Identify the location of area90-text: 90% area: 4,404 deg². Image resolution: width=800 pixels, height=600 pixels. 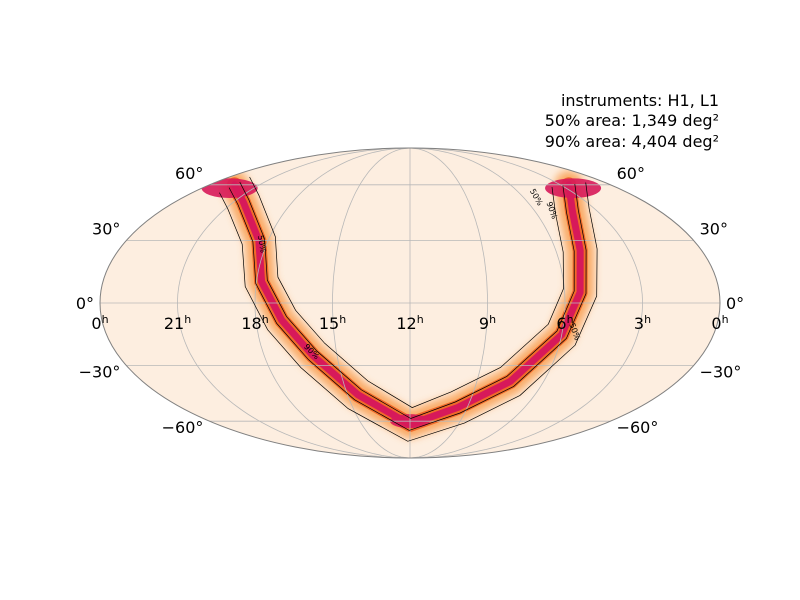
(632, 141).